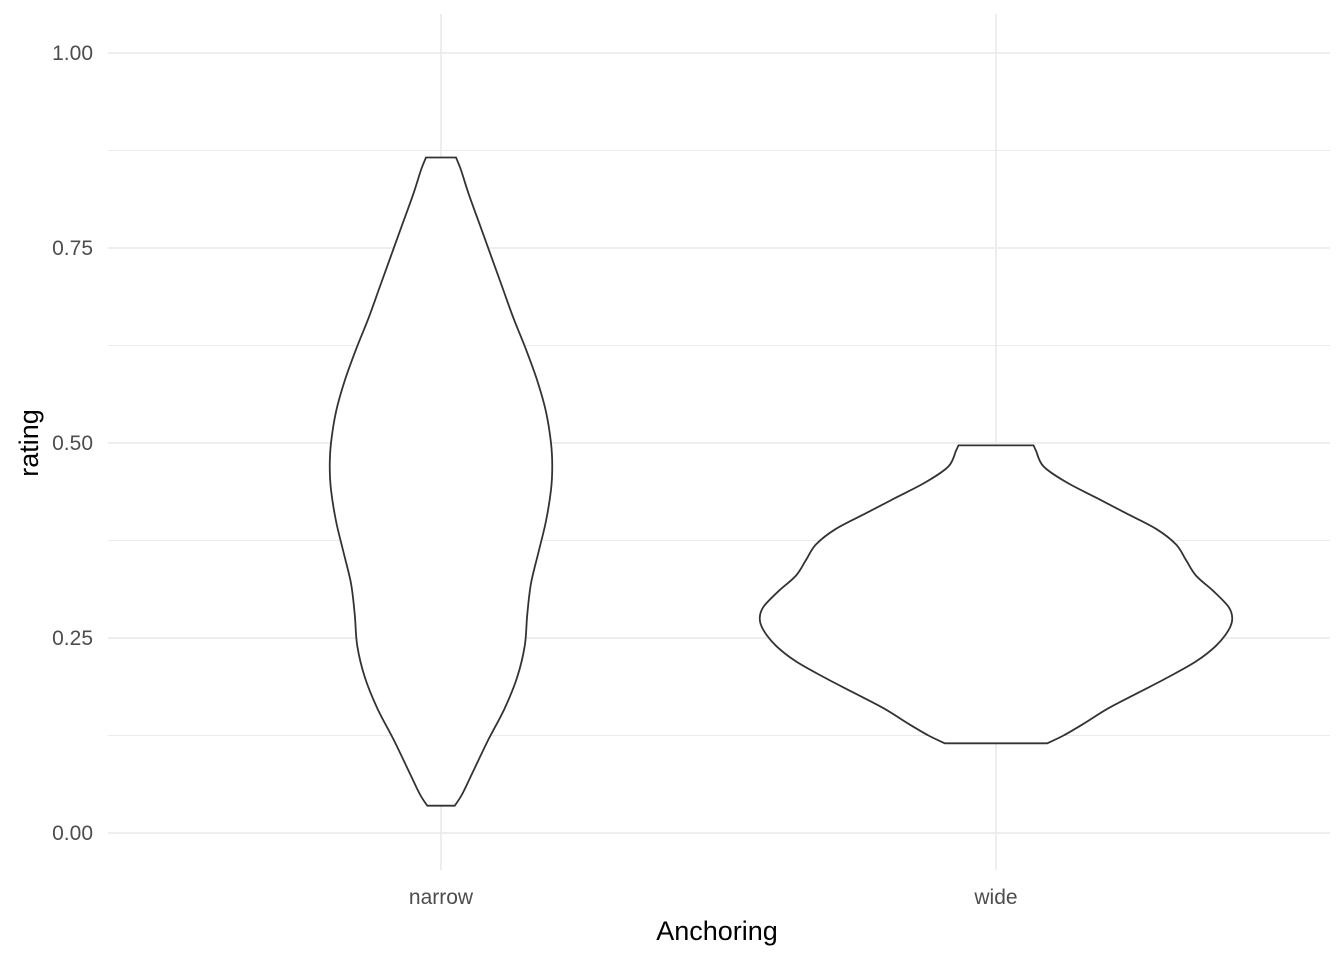 This screenshot has height=960, width=1344. I want to click on y-tick-label-4: 1.00, so click(72, 53).